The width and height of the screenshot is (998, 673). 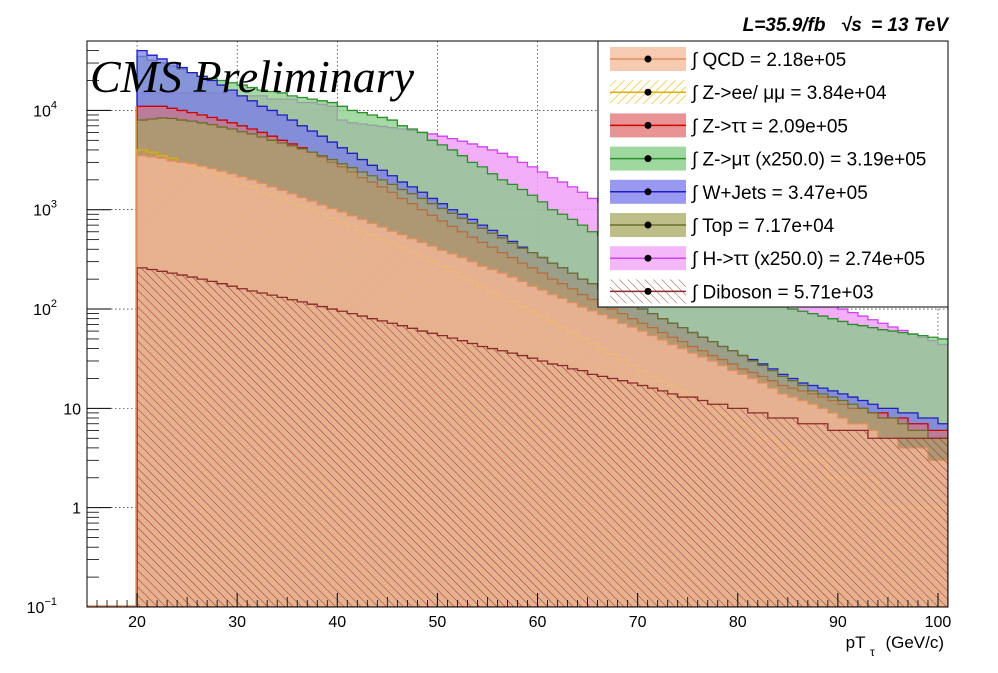 What do you see at coordinates (337, 622) in the screenshot?
I see `x-tick-label: 40` at bounding box center [337, 622].